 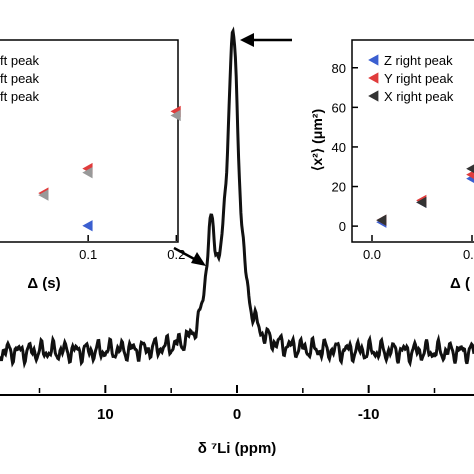 What do you see at coordinates (372, 254) in the screenshot?
I see `right-x-tick-label: 0.0` at bounding box center [372, 254].